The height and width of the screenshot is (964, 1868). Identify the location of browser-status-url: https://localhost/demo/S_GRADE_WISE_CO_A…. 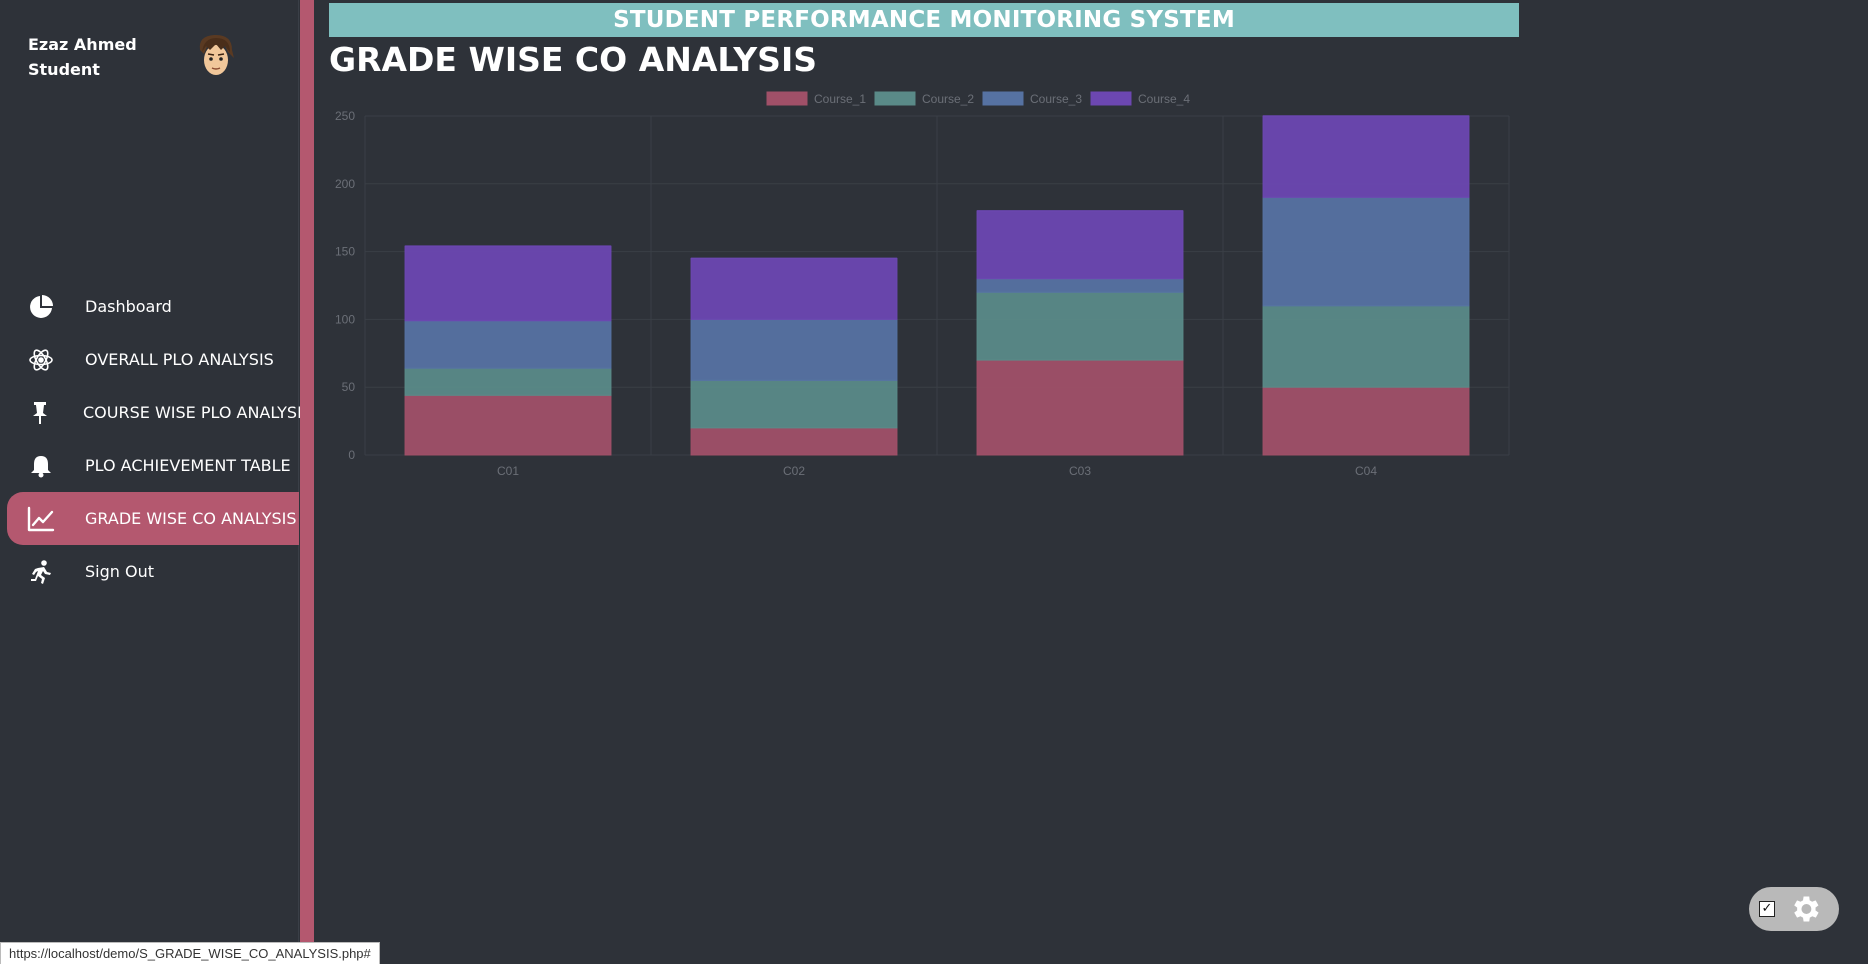
(190, 953).